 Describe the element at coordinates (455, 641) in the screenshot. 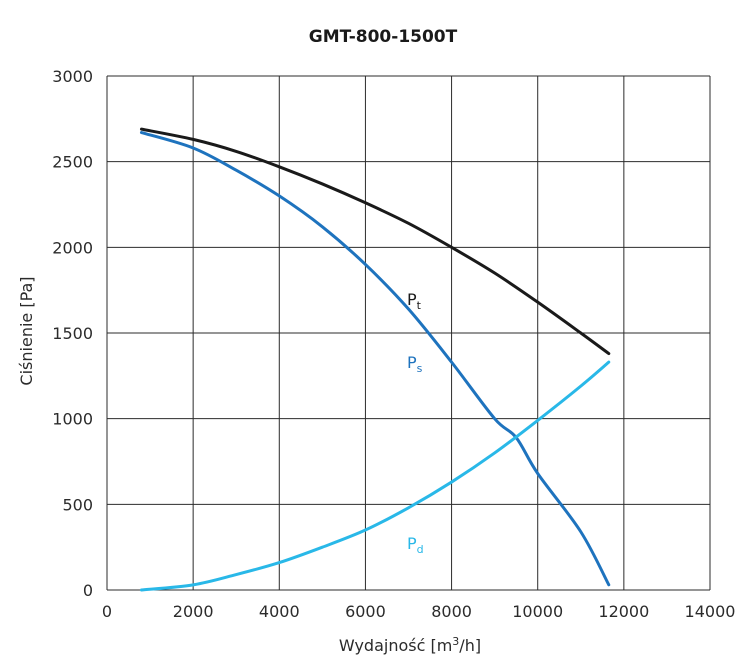

I see `x-axis-label-sup: 3` at that location.